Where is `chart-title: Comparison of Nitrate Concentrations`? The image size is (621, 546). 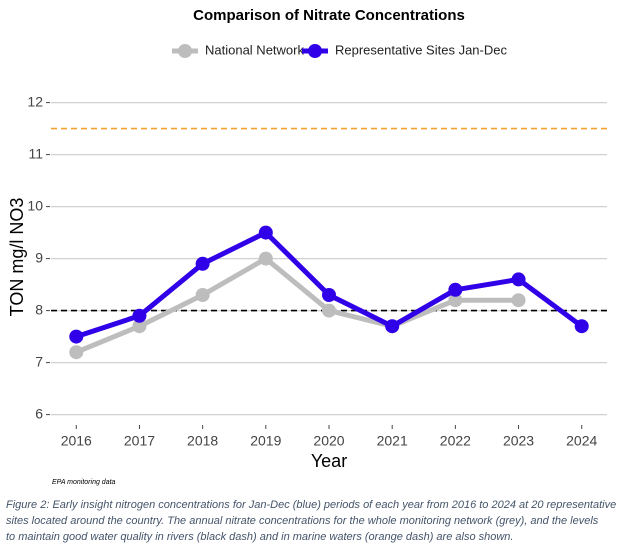 chart-title: Comparison of Nitrate Concentrations is located at coordinates (329, 15).